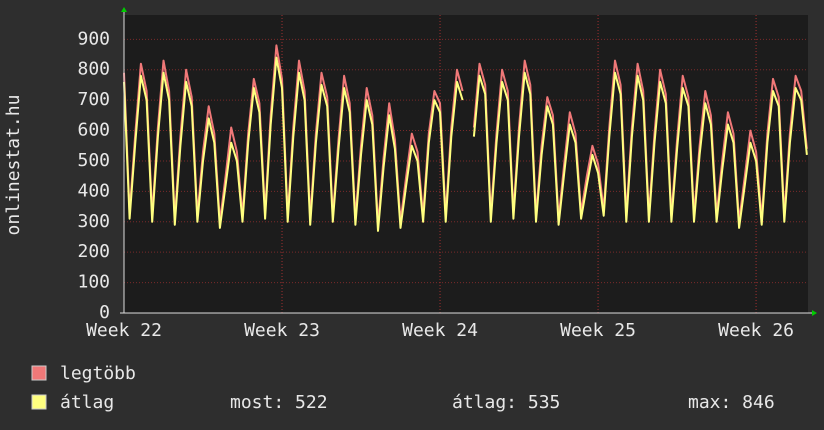  I want to click on y-tick-label: 100, so click(93, 282).